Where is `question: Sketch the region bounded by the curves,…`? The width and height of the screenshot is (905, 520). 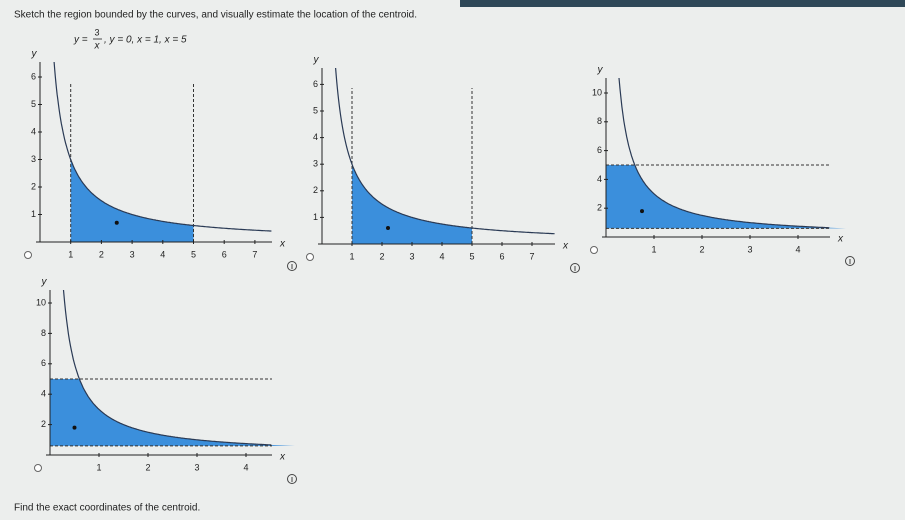 question: Sketch the region bounded by the curves,… is located at coordinates (215, 15).